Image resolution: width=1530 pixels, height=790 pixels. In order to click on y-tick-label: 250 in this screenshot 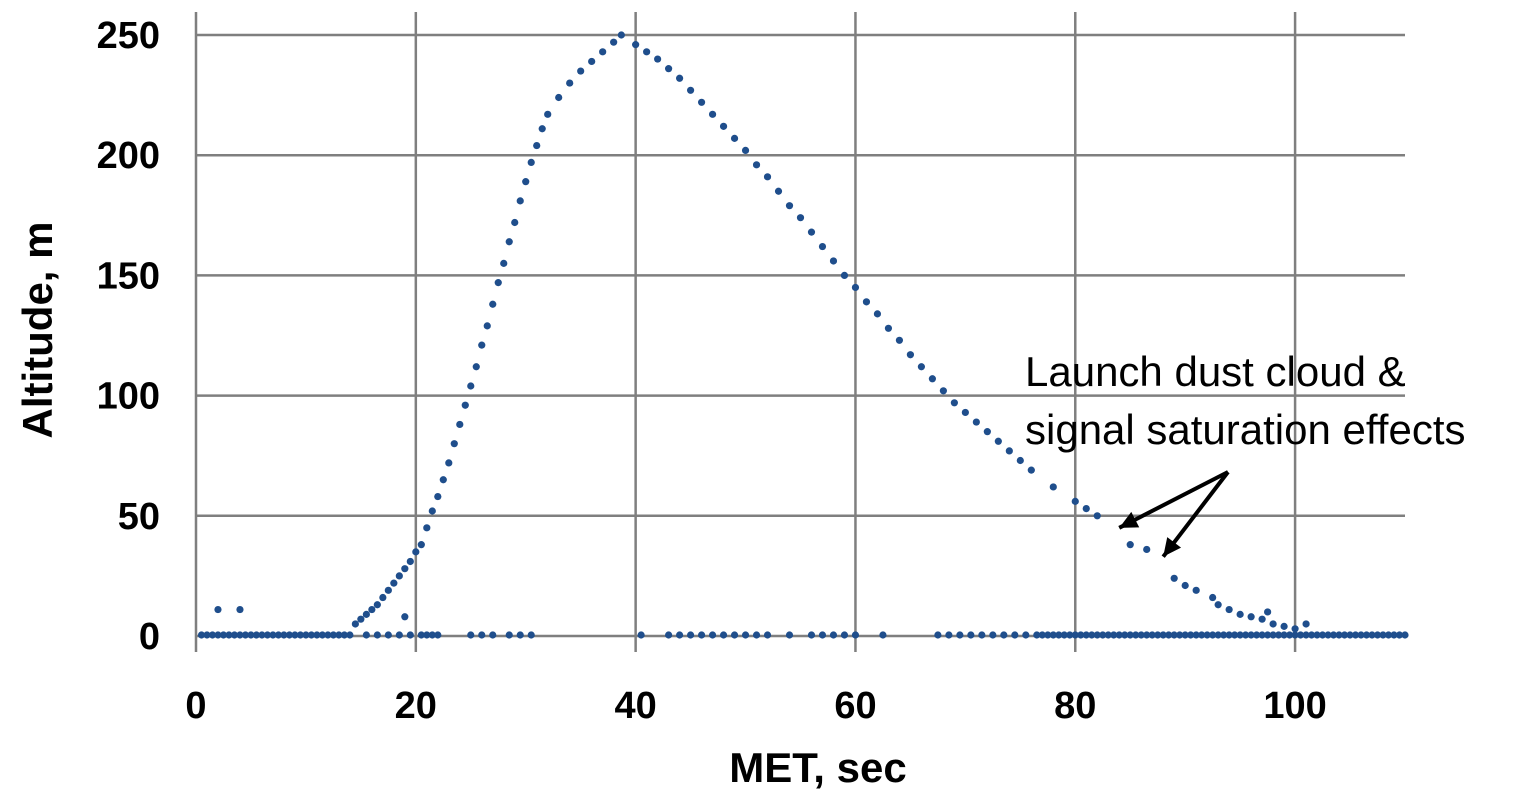, I will do `click(128, 36)`.